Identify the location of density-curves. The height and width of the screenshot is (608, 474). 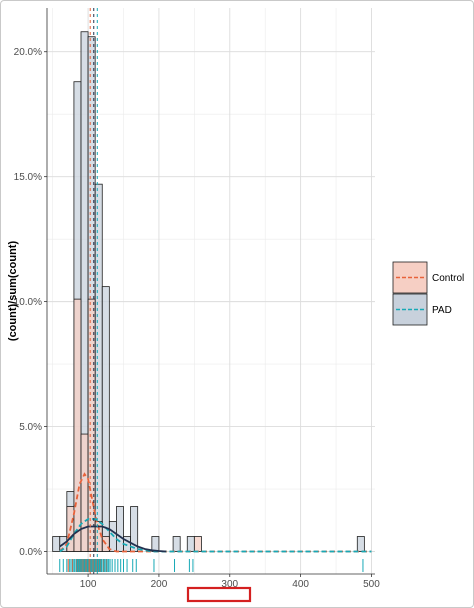
(215, 512).